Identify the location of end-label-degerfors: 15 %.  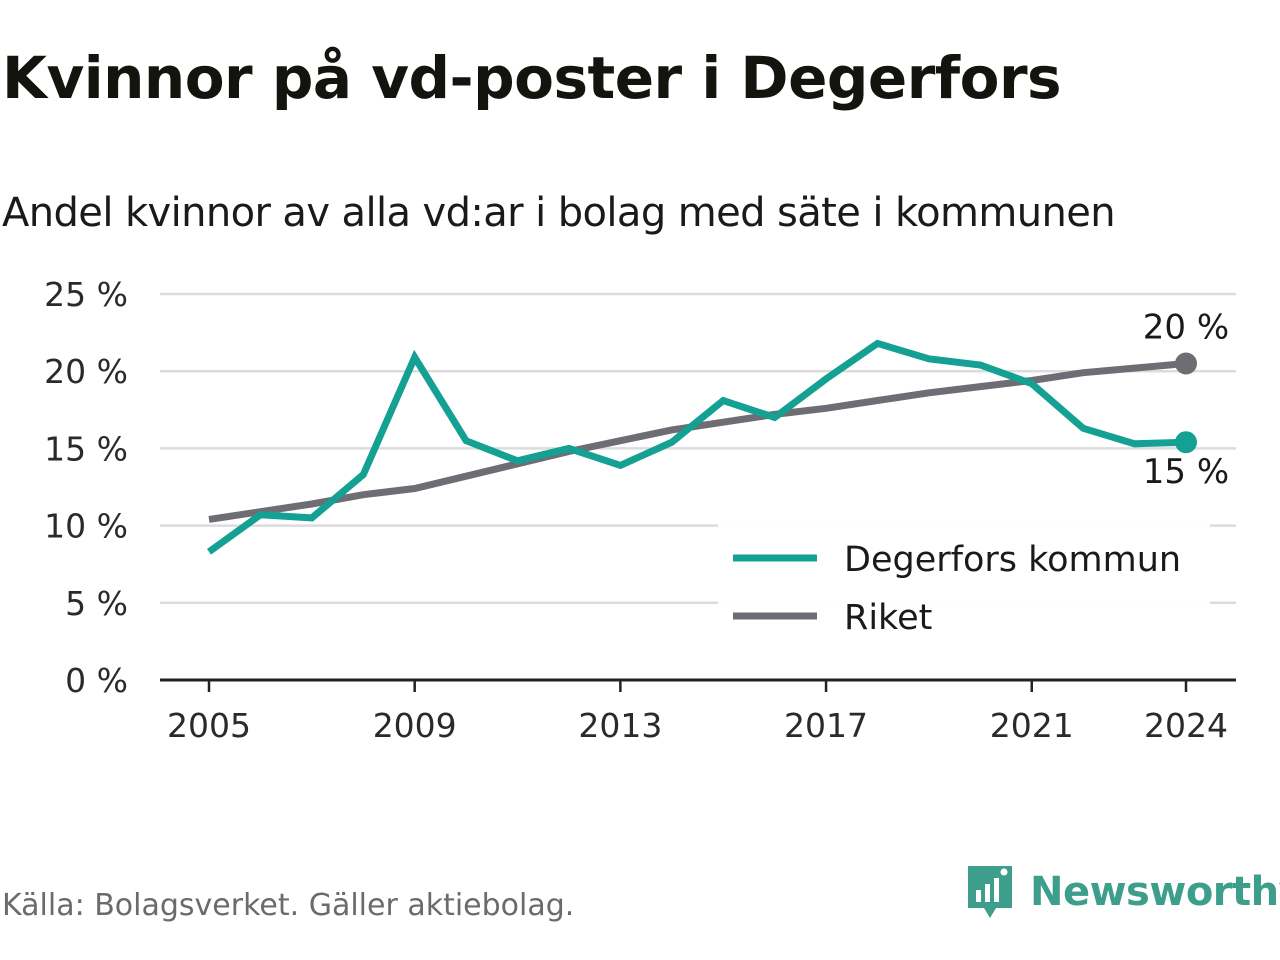
(1186, 472).